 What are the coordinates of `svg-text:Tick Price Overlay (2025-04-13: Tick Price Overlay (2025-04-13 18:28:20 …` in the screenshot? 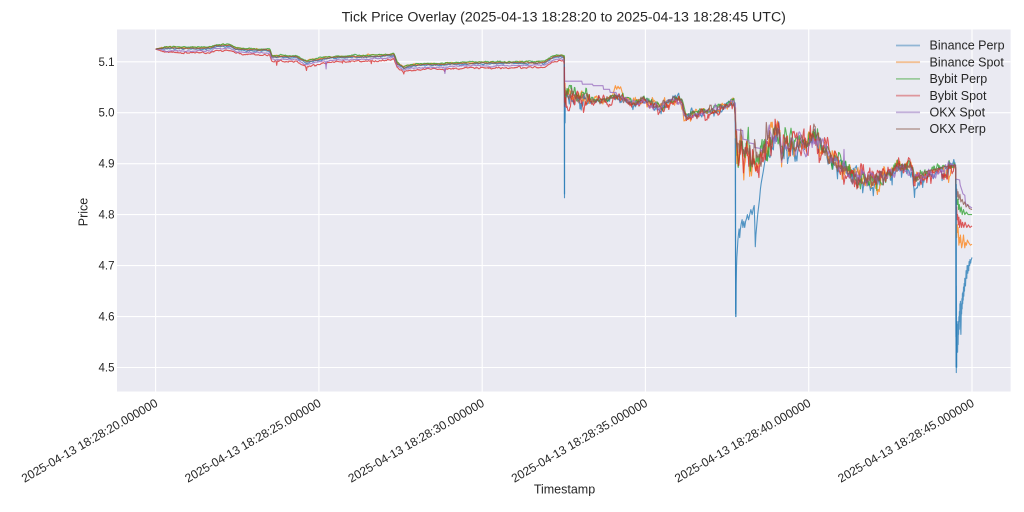 It's located at (564, 18).